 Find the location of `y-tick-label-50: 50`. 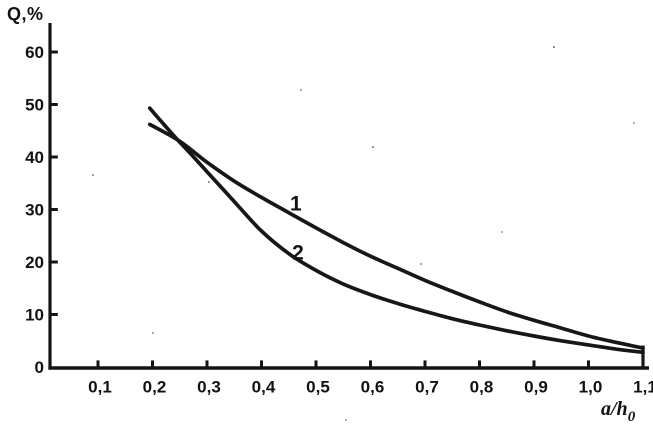

y-tick-label-50: 50 is located at coordinates (34, 105).